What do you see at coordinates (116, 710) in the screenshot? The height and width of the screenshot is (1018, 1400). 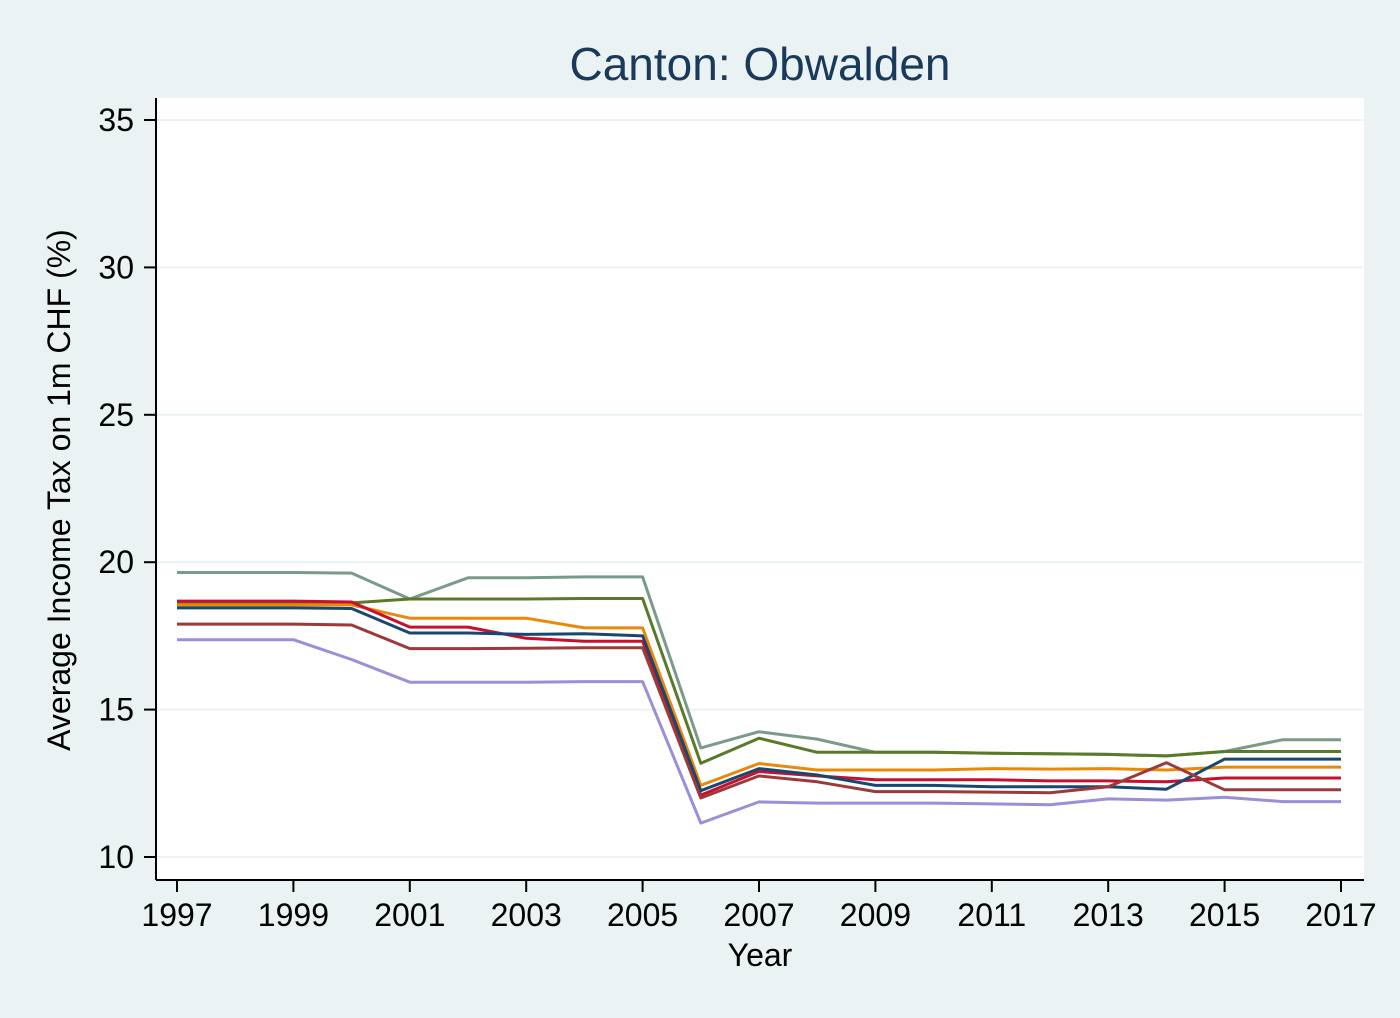 I see `y-tick-label-15: 15` at bounding box center [116, 710].